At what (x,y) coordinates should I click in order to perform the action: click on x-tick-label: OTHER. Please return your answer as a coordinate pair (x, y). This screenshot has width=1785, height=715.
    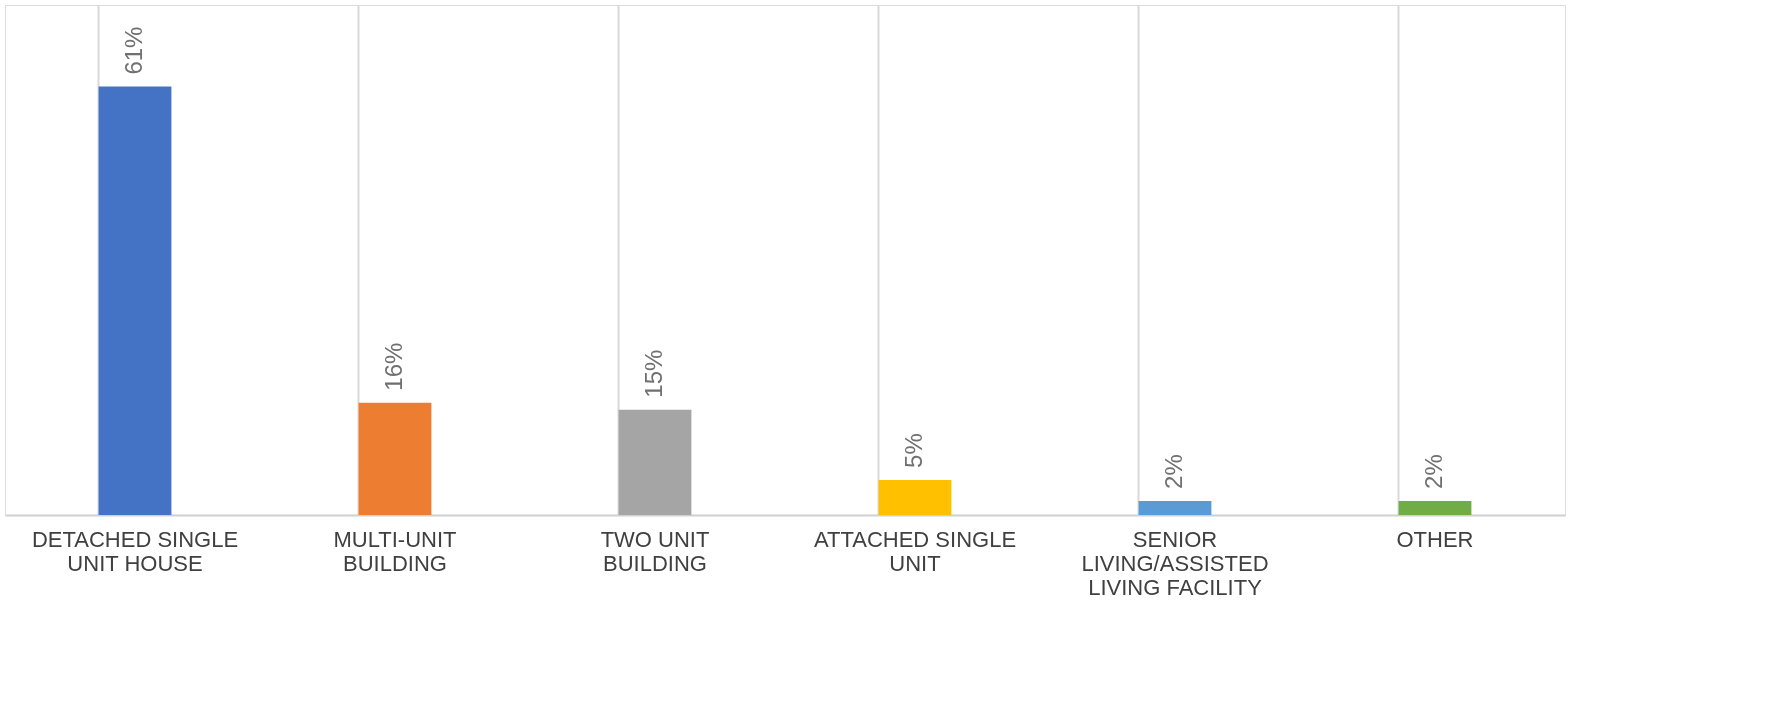
    Looking at the image, I should click on (1435, 539).